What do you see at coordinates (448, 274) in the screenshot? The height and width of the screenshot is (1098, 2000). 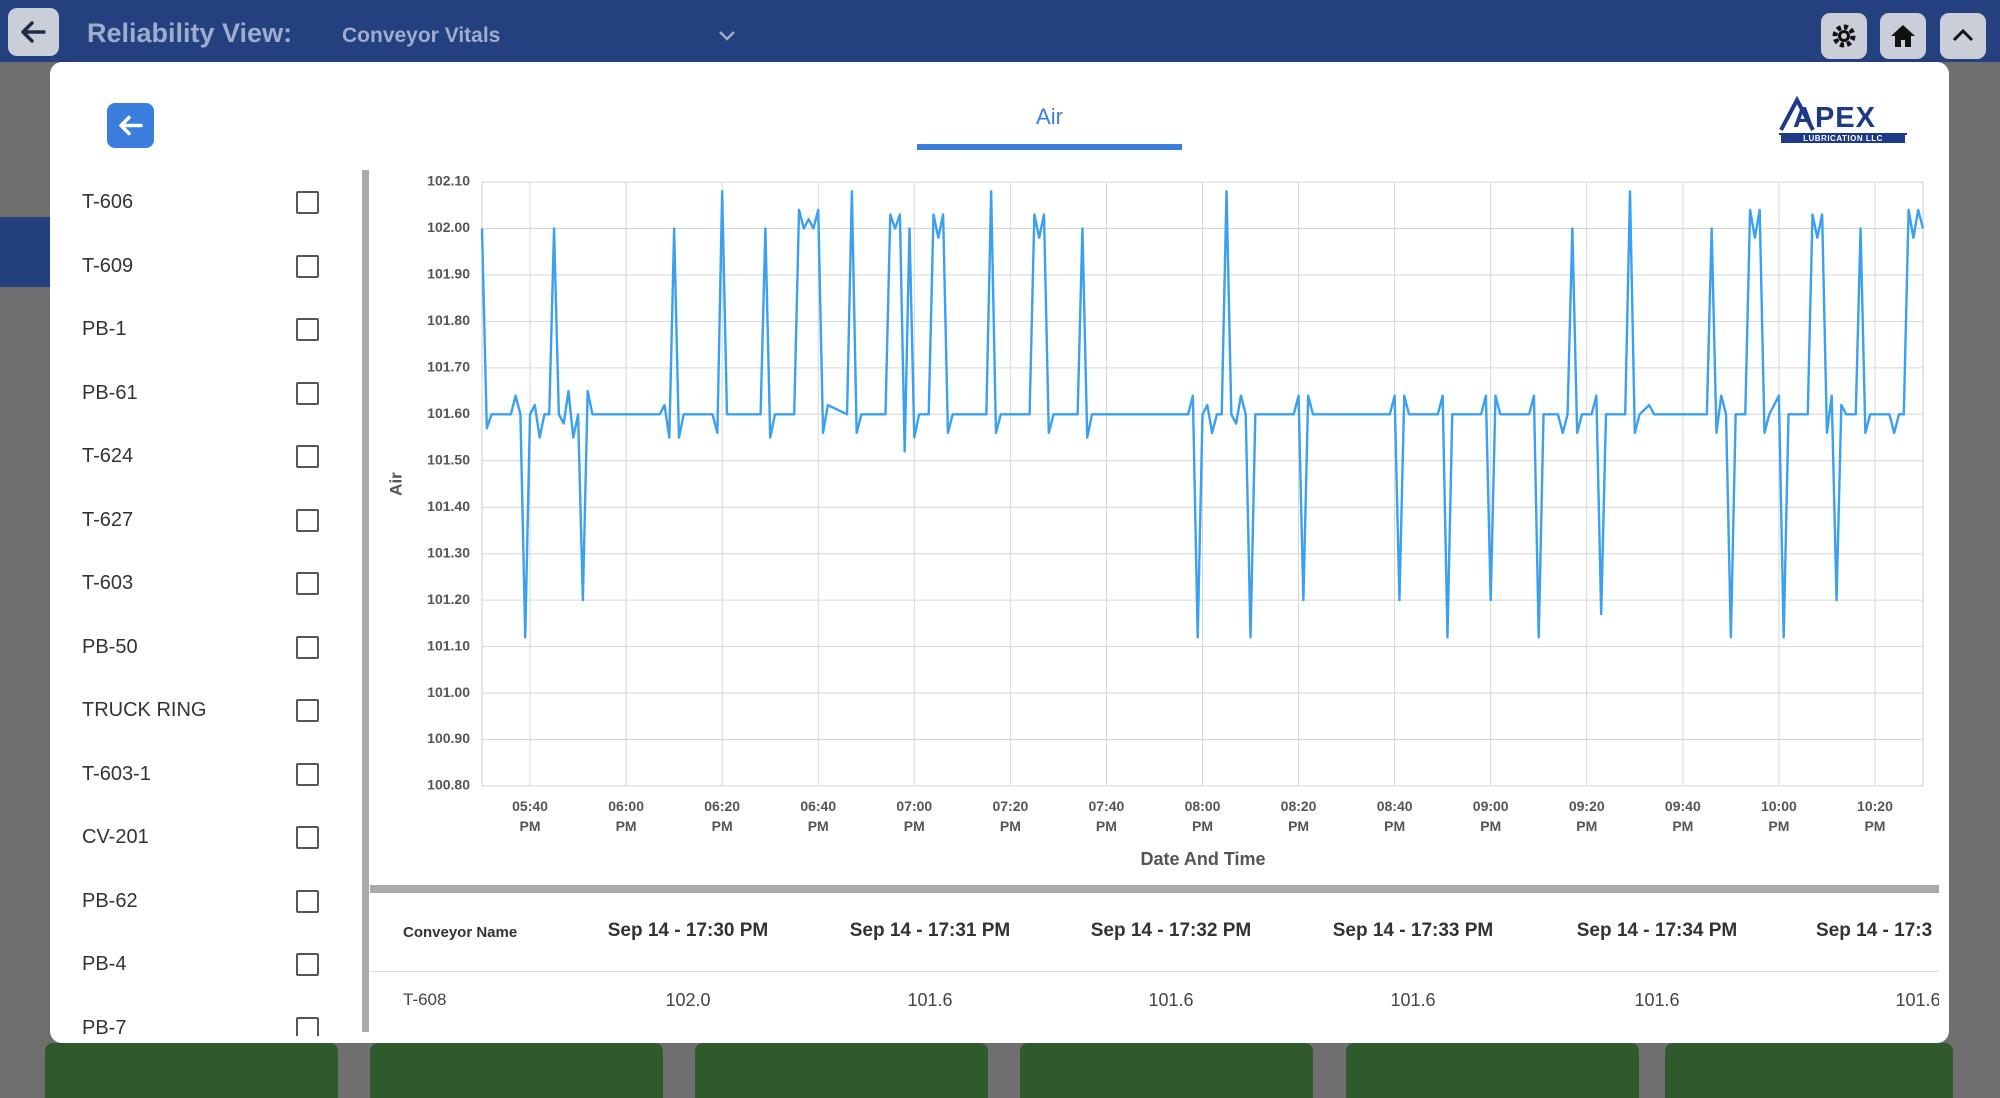 I see `y-tick-label: 101.90` at bounding box center [448, 274].